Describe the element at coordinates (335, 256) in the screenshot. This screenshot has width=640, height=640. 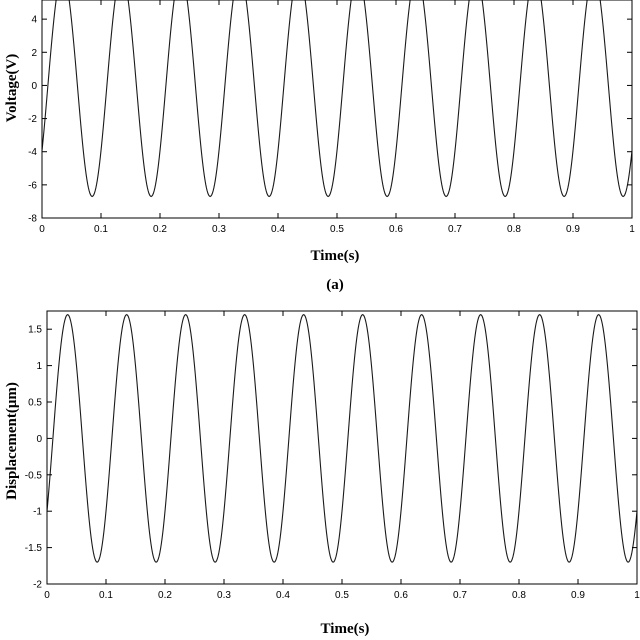
I see `voltage-x-axis-label: Time(s)` at that location.